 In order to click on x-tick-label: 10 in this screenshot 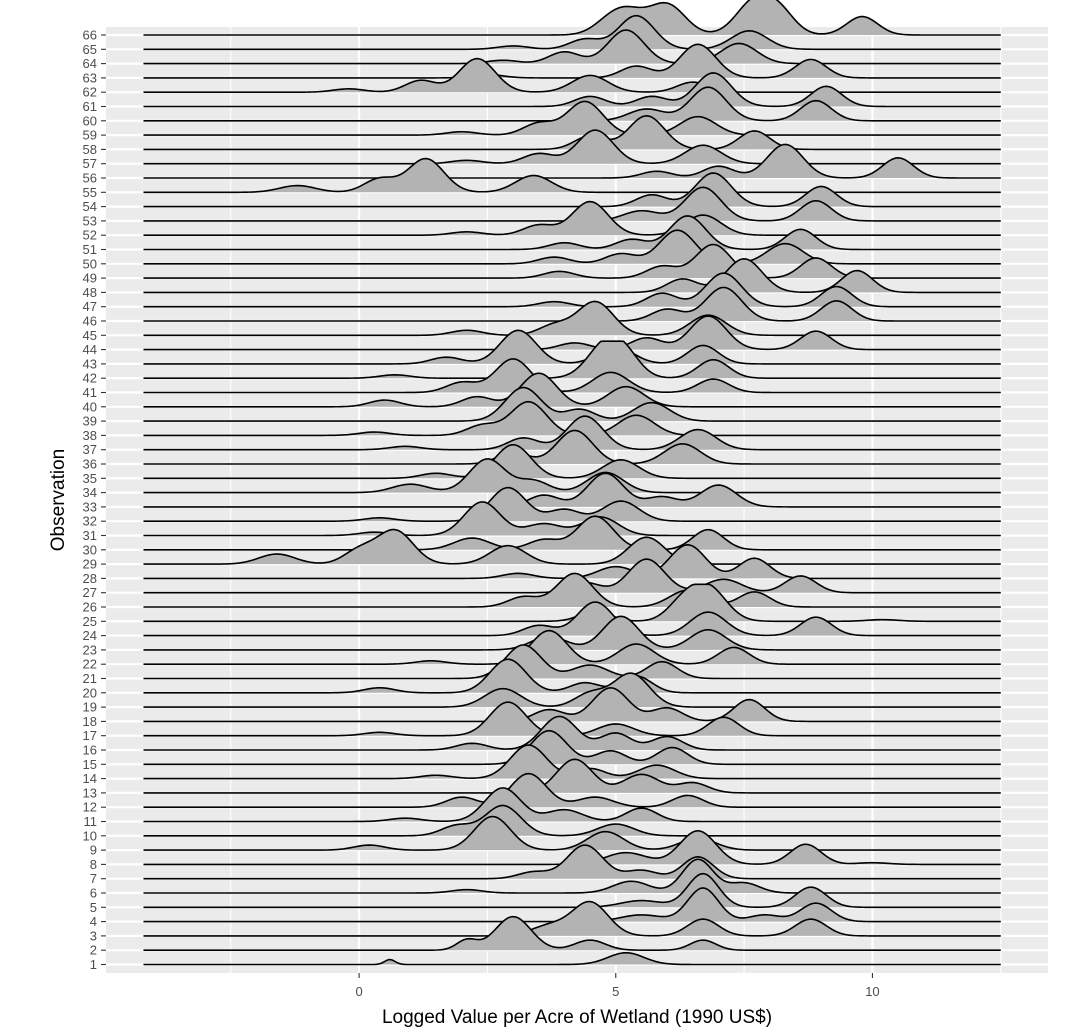, I will do `click(872, 991)`.